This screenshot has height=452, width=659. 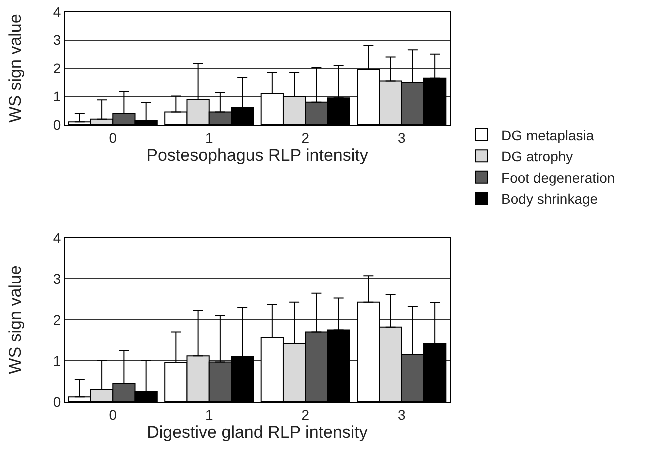 I want to click on legend-label: Body shrinkage, so click(x=550, y=199).